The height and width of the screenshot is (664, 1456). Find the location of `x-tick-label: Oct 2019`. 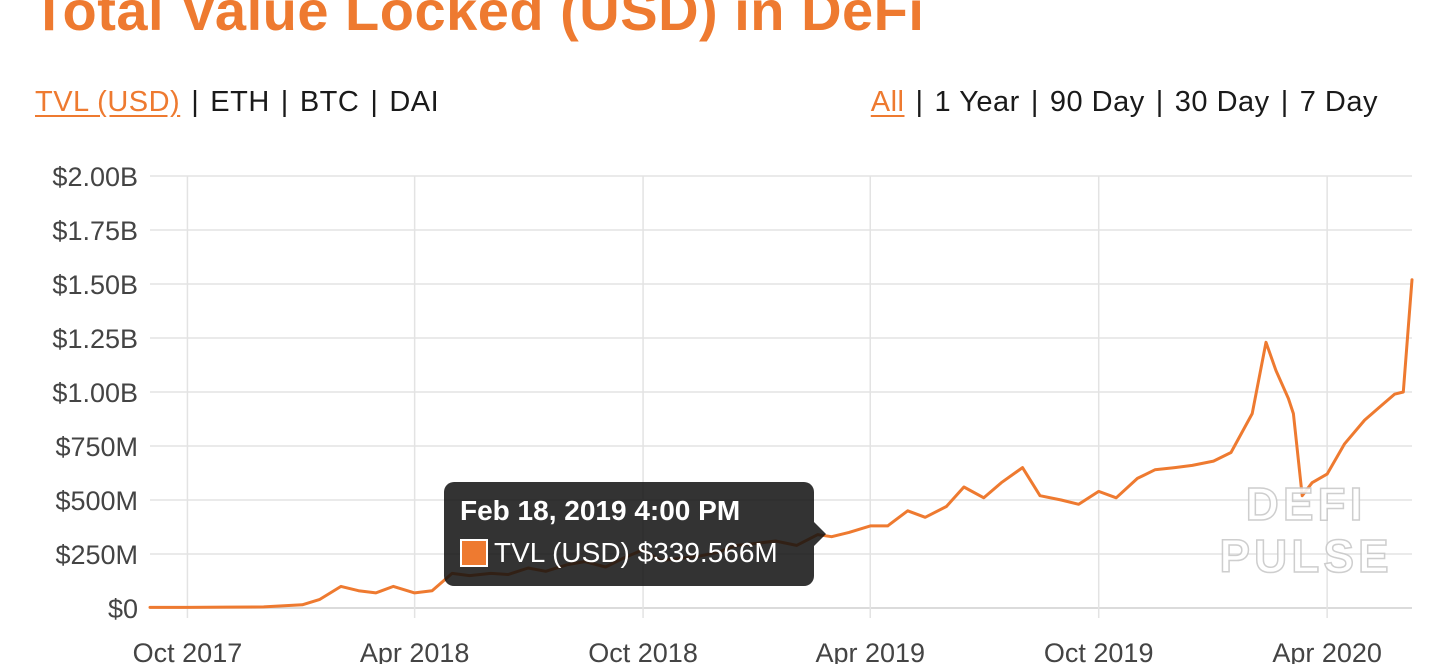

x-tick-label: Oct 2019 is located at coordinates (1099, 651).